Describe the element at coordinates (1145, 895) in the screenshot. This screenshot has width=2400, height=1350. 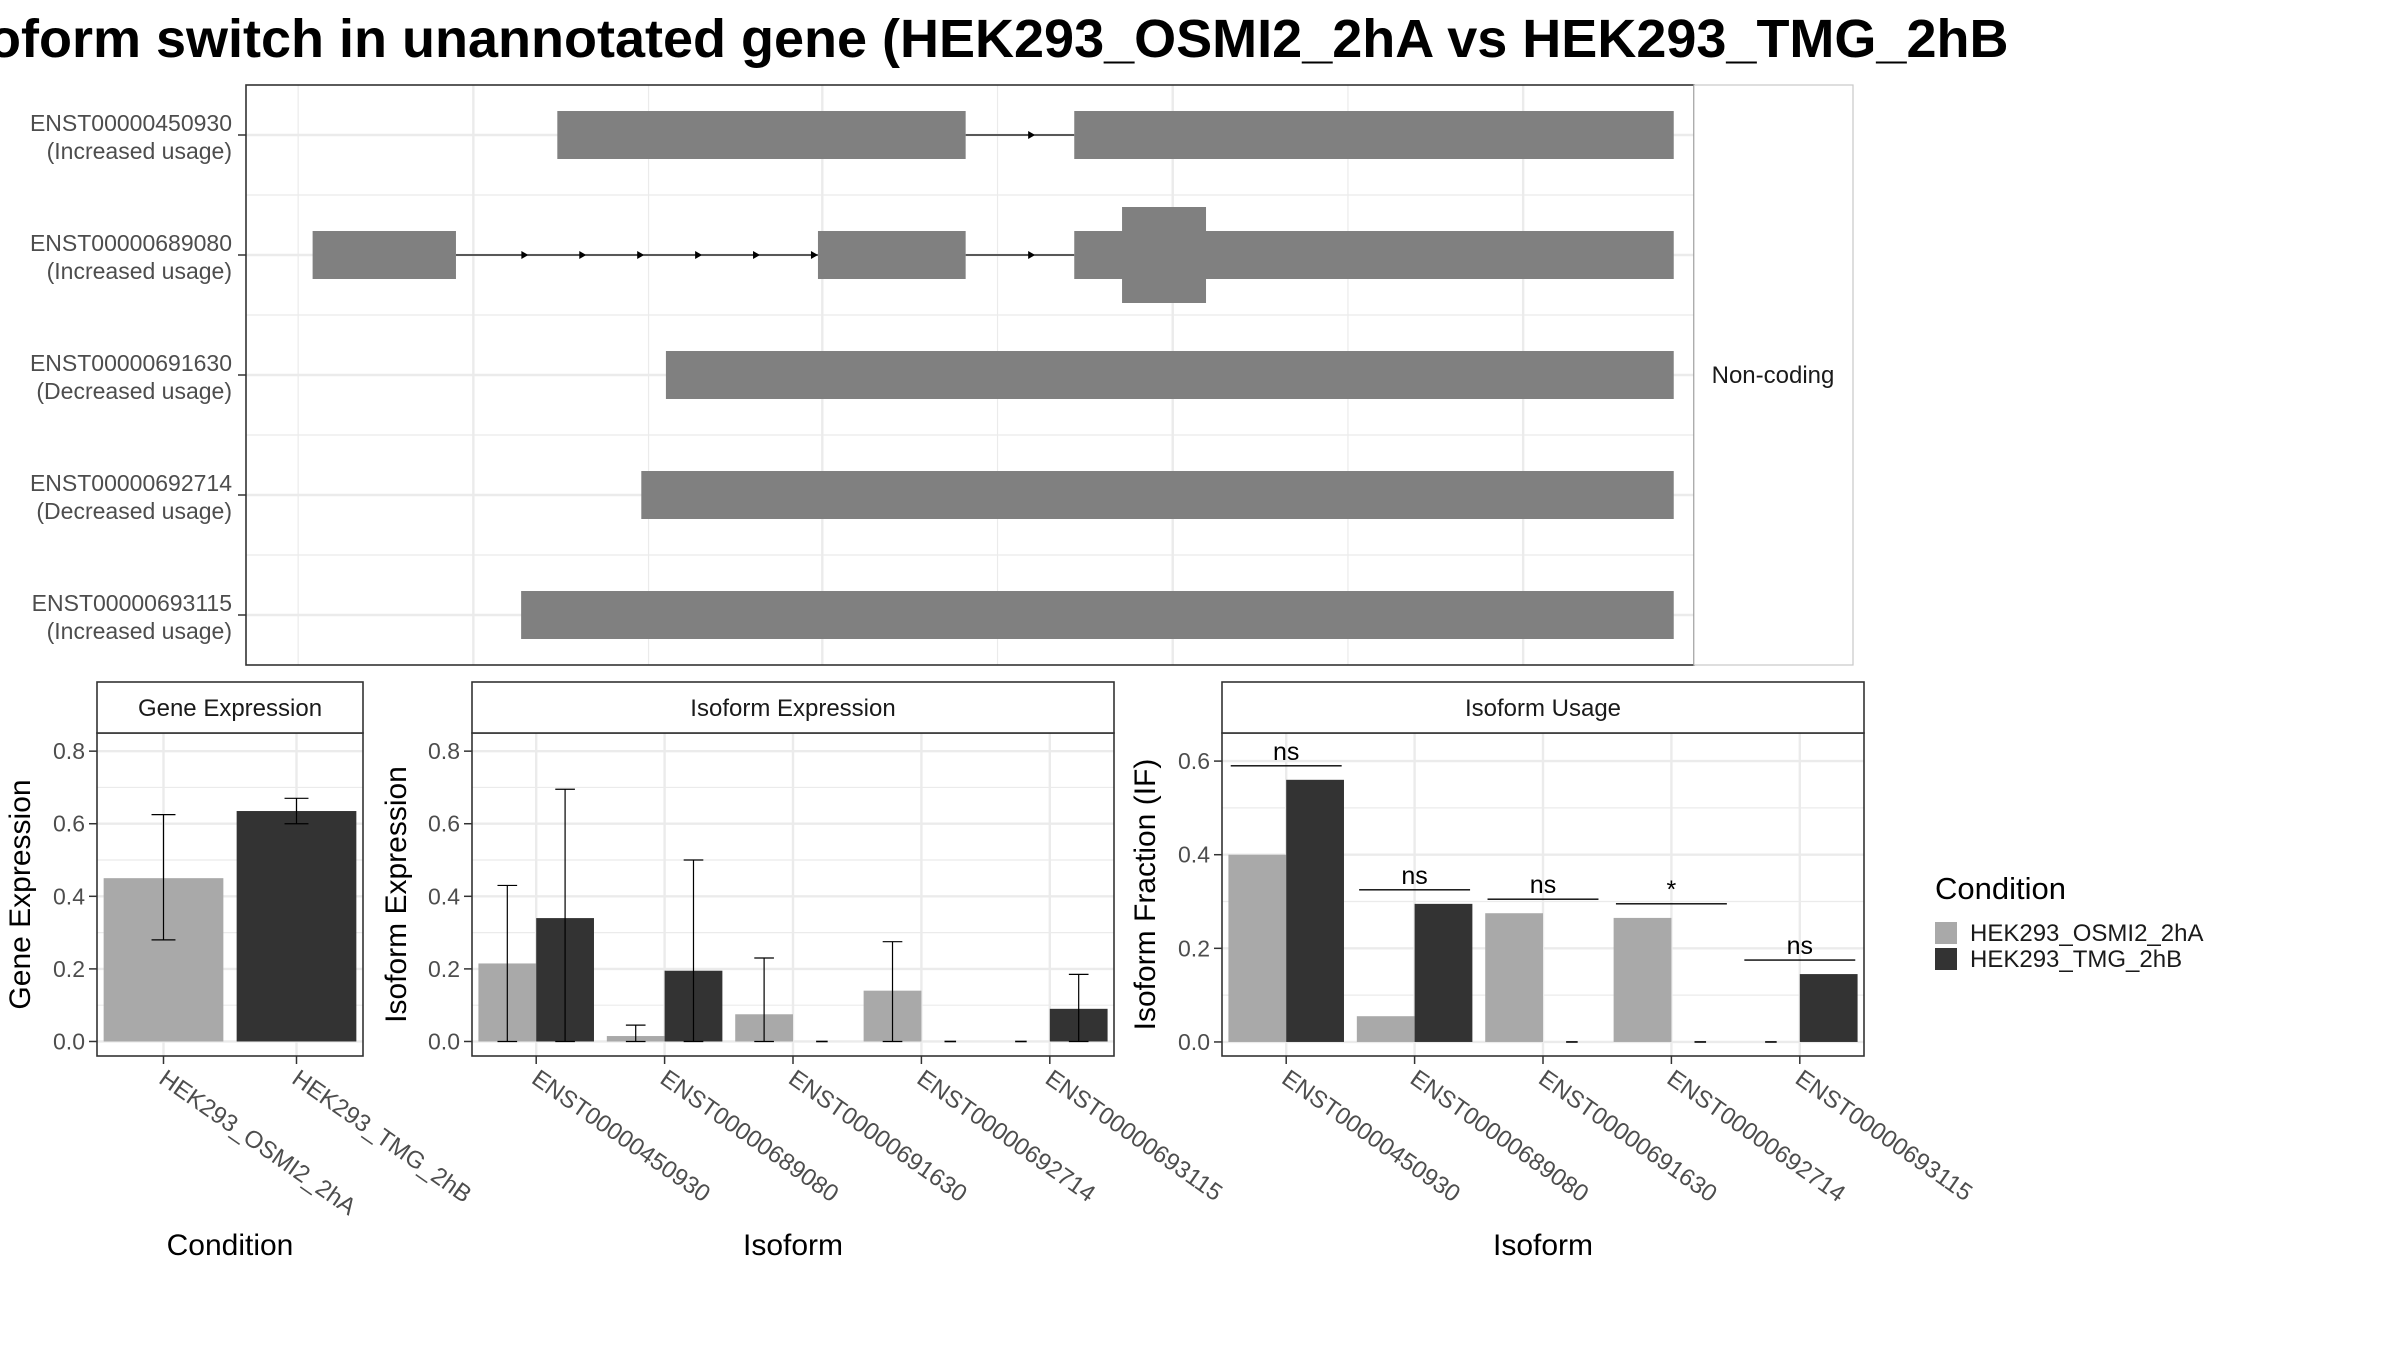
I see `y-axis-label: Isoform Fraction (IF)` at that location.